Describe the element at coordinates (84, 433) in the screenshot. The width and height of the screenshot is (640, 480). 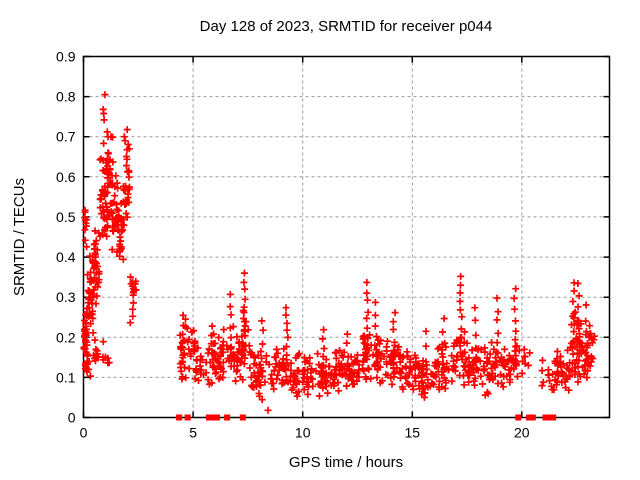
I see `x-tick-label: 0` at that location.